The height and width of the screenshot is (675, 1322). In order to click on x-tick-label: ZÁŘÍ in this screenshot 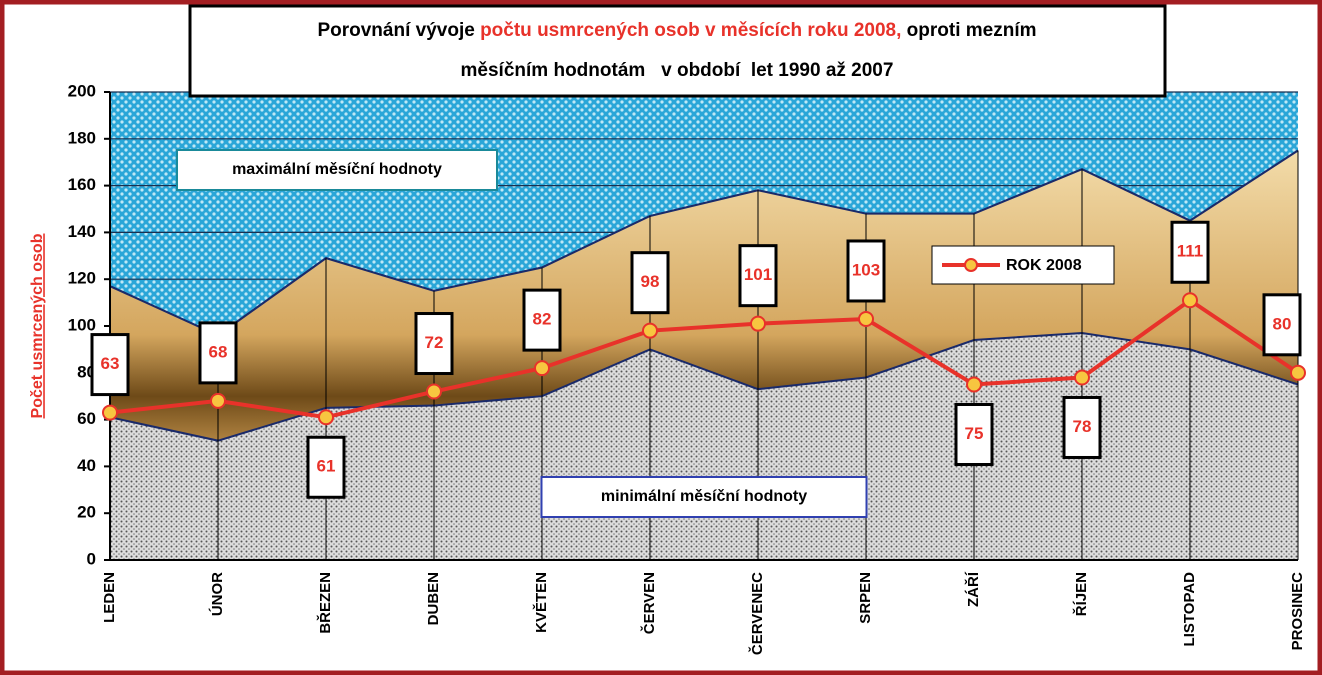, I will do `click(973, 589)`.